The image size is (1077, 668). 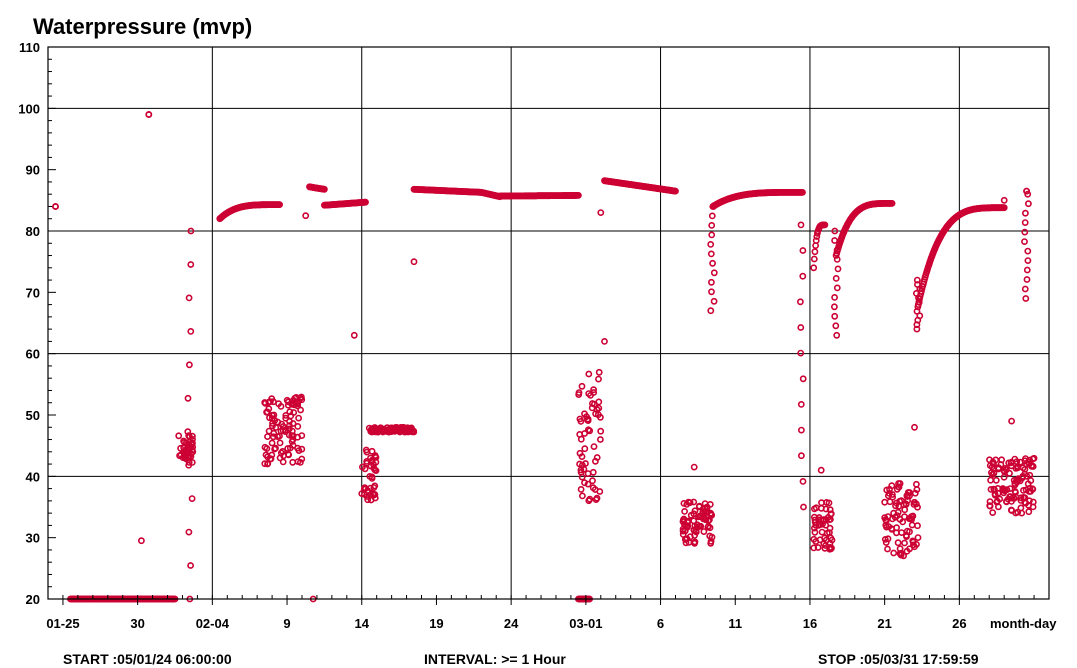 I want to click on x-axis-label: month-day, so click(x=1023, y=623).